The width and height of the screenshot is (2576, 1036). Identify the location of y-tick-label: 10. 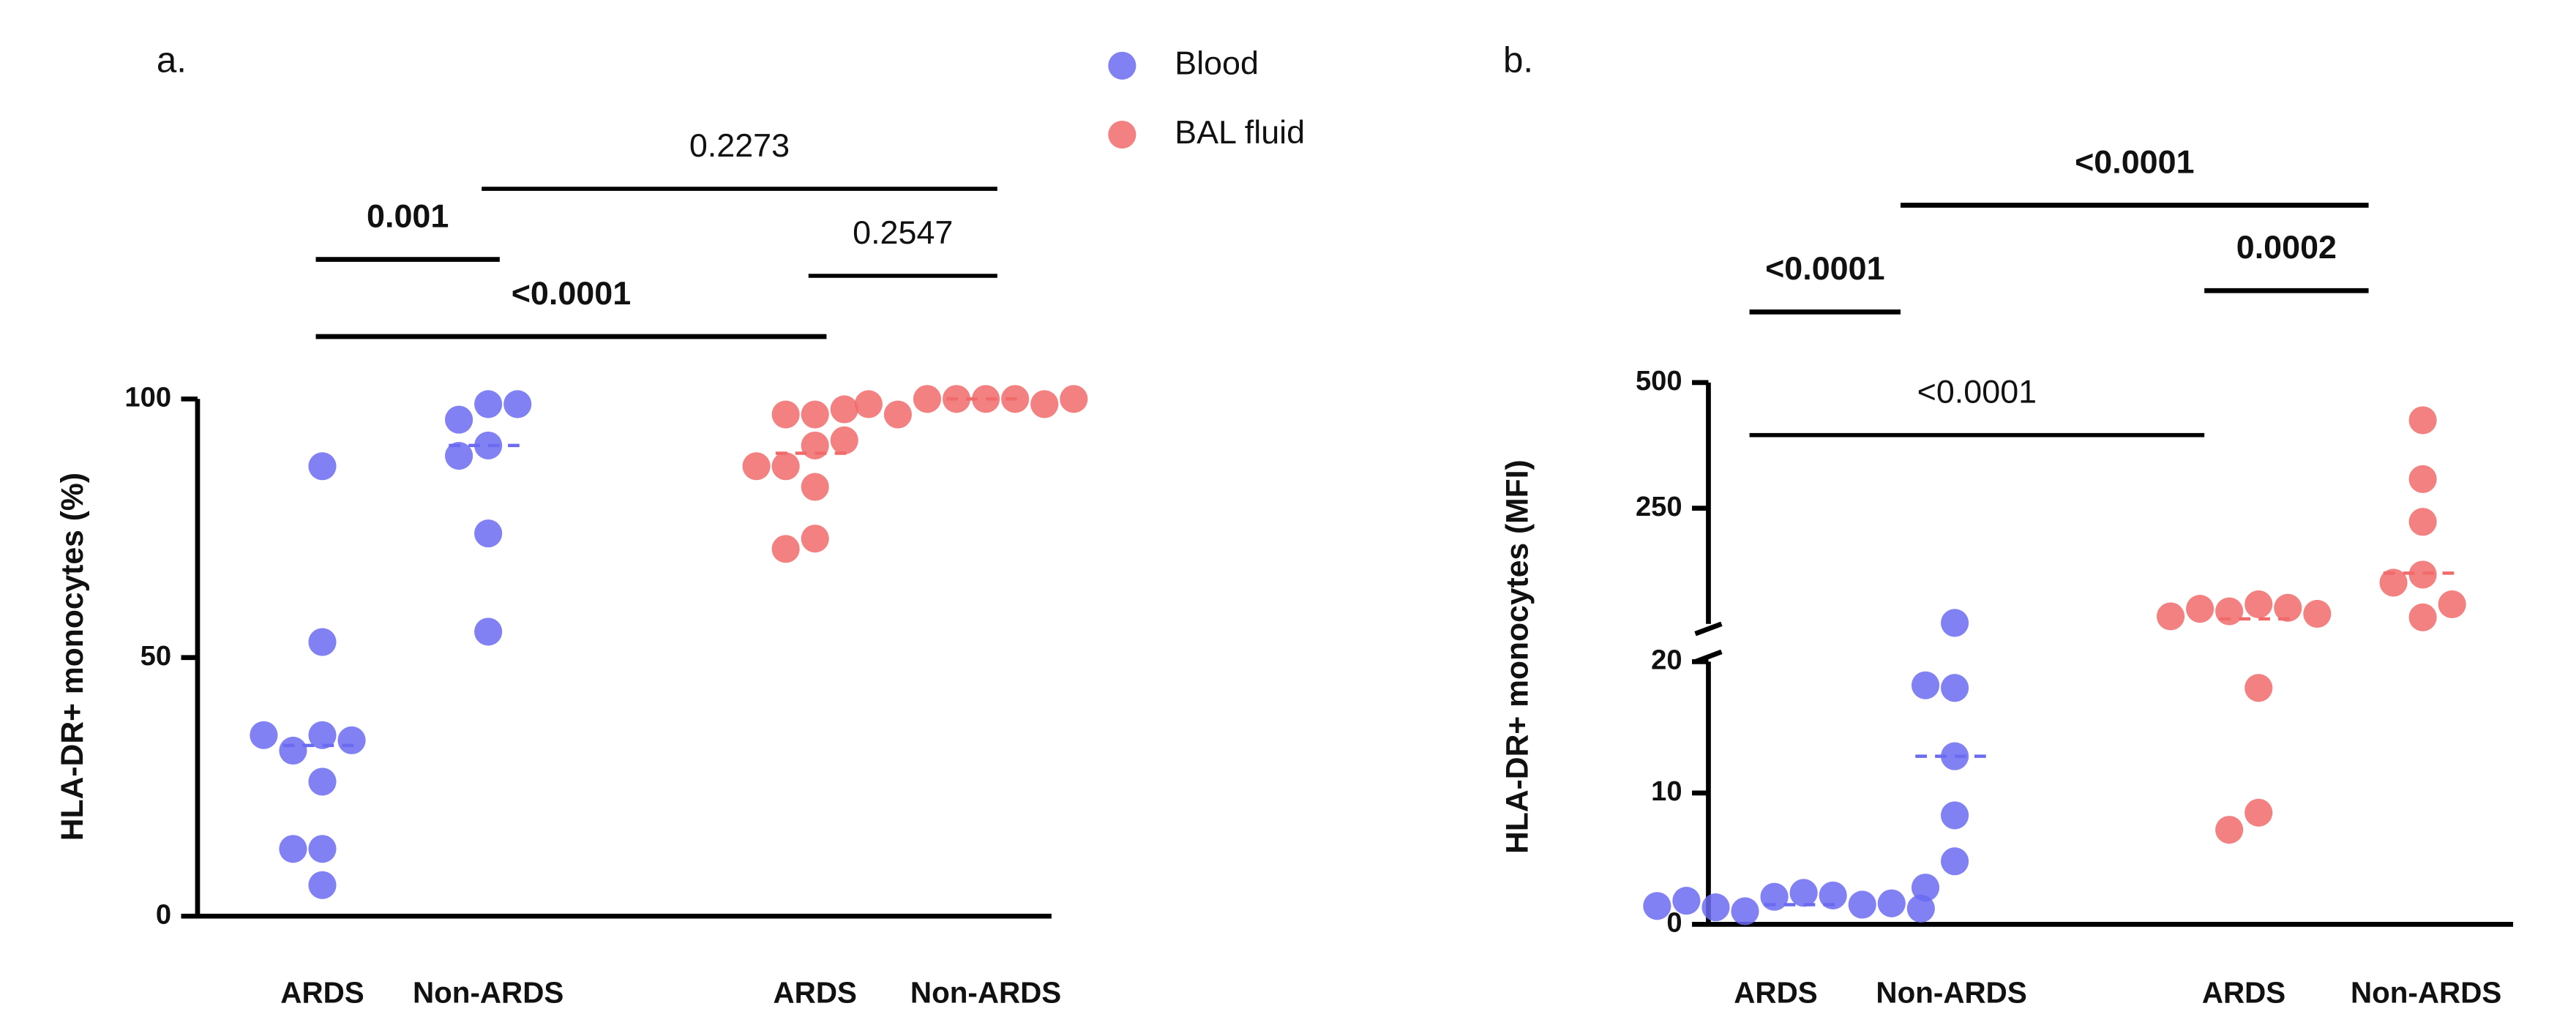
(1666, 791).